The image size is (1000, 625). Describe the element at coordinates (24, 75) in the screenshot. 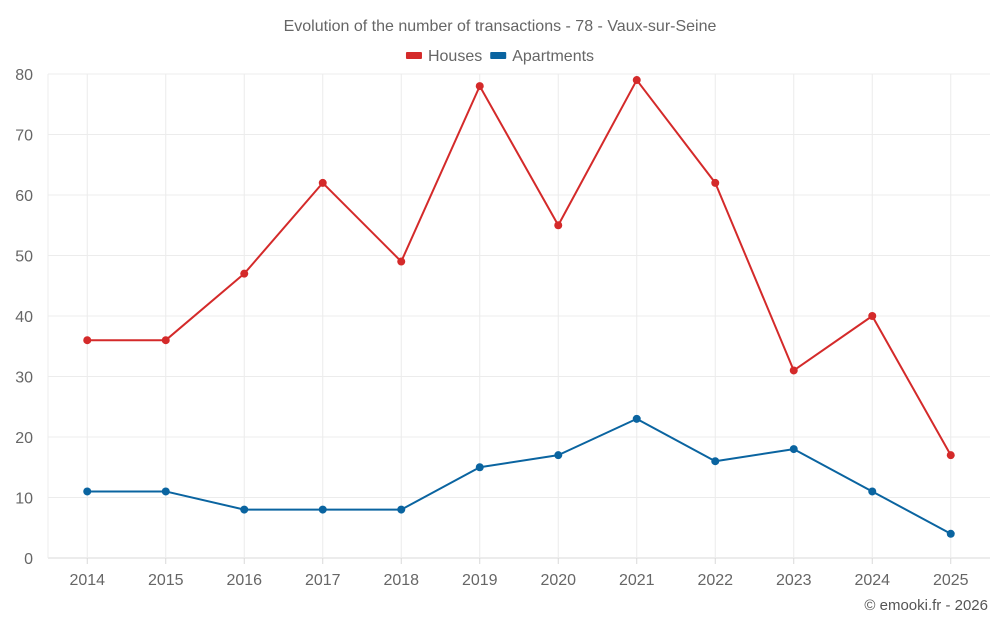

I see `y-tick-label: 80` at that location.